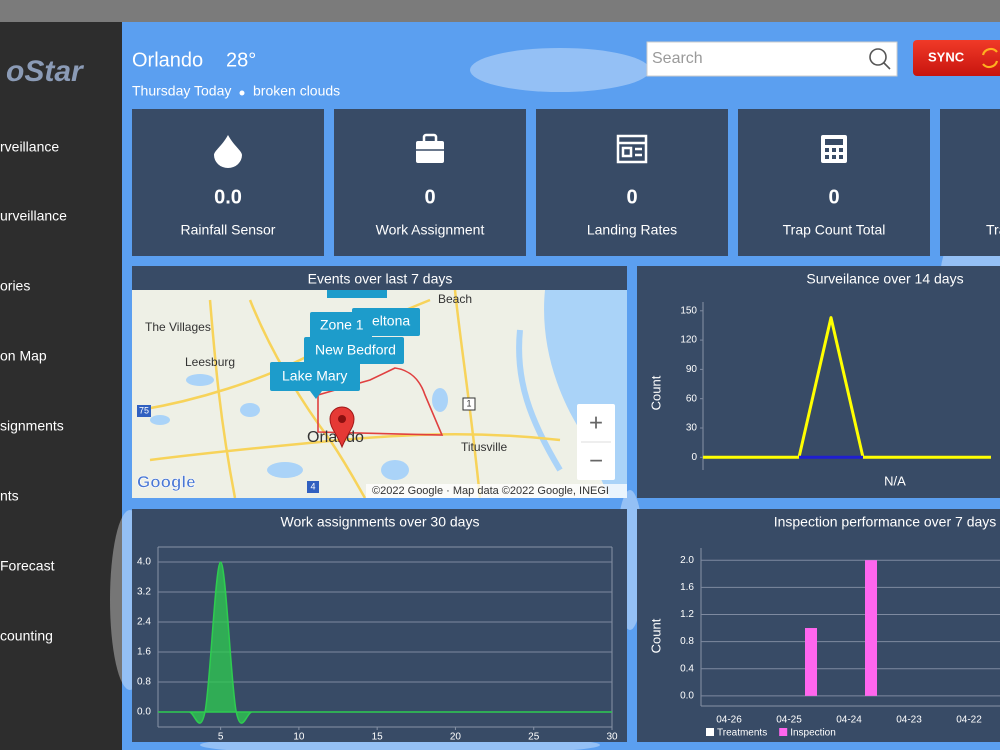 The height and width of the screenshot is (750, 1000). Describe the element at coordinates (312, 486) in the screenshot. I see `road-shield: 4` at that location.